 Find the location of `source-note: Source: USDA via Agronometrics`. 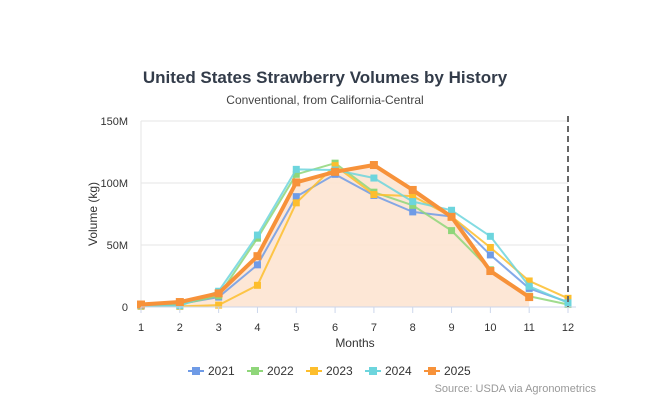

source-note: Source: USDA via Agronometrics is located at coordinates (516, 389).